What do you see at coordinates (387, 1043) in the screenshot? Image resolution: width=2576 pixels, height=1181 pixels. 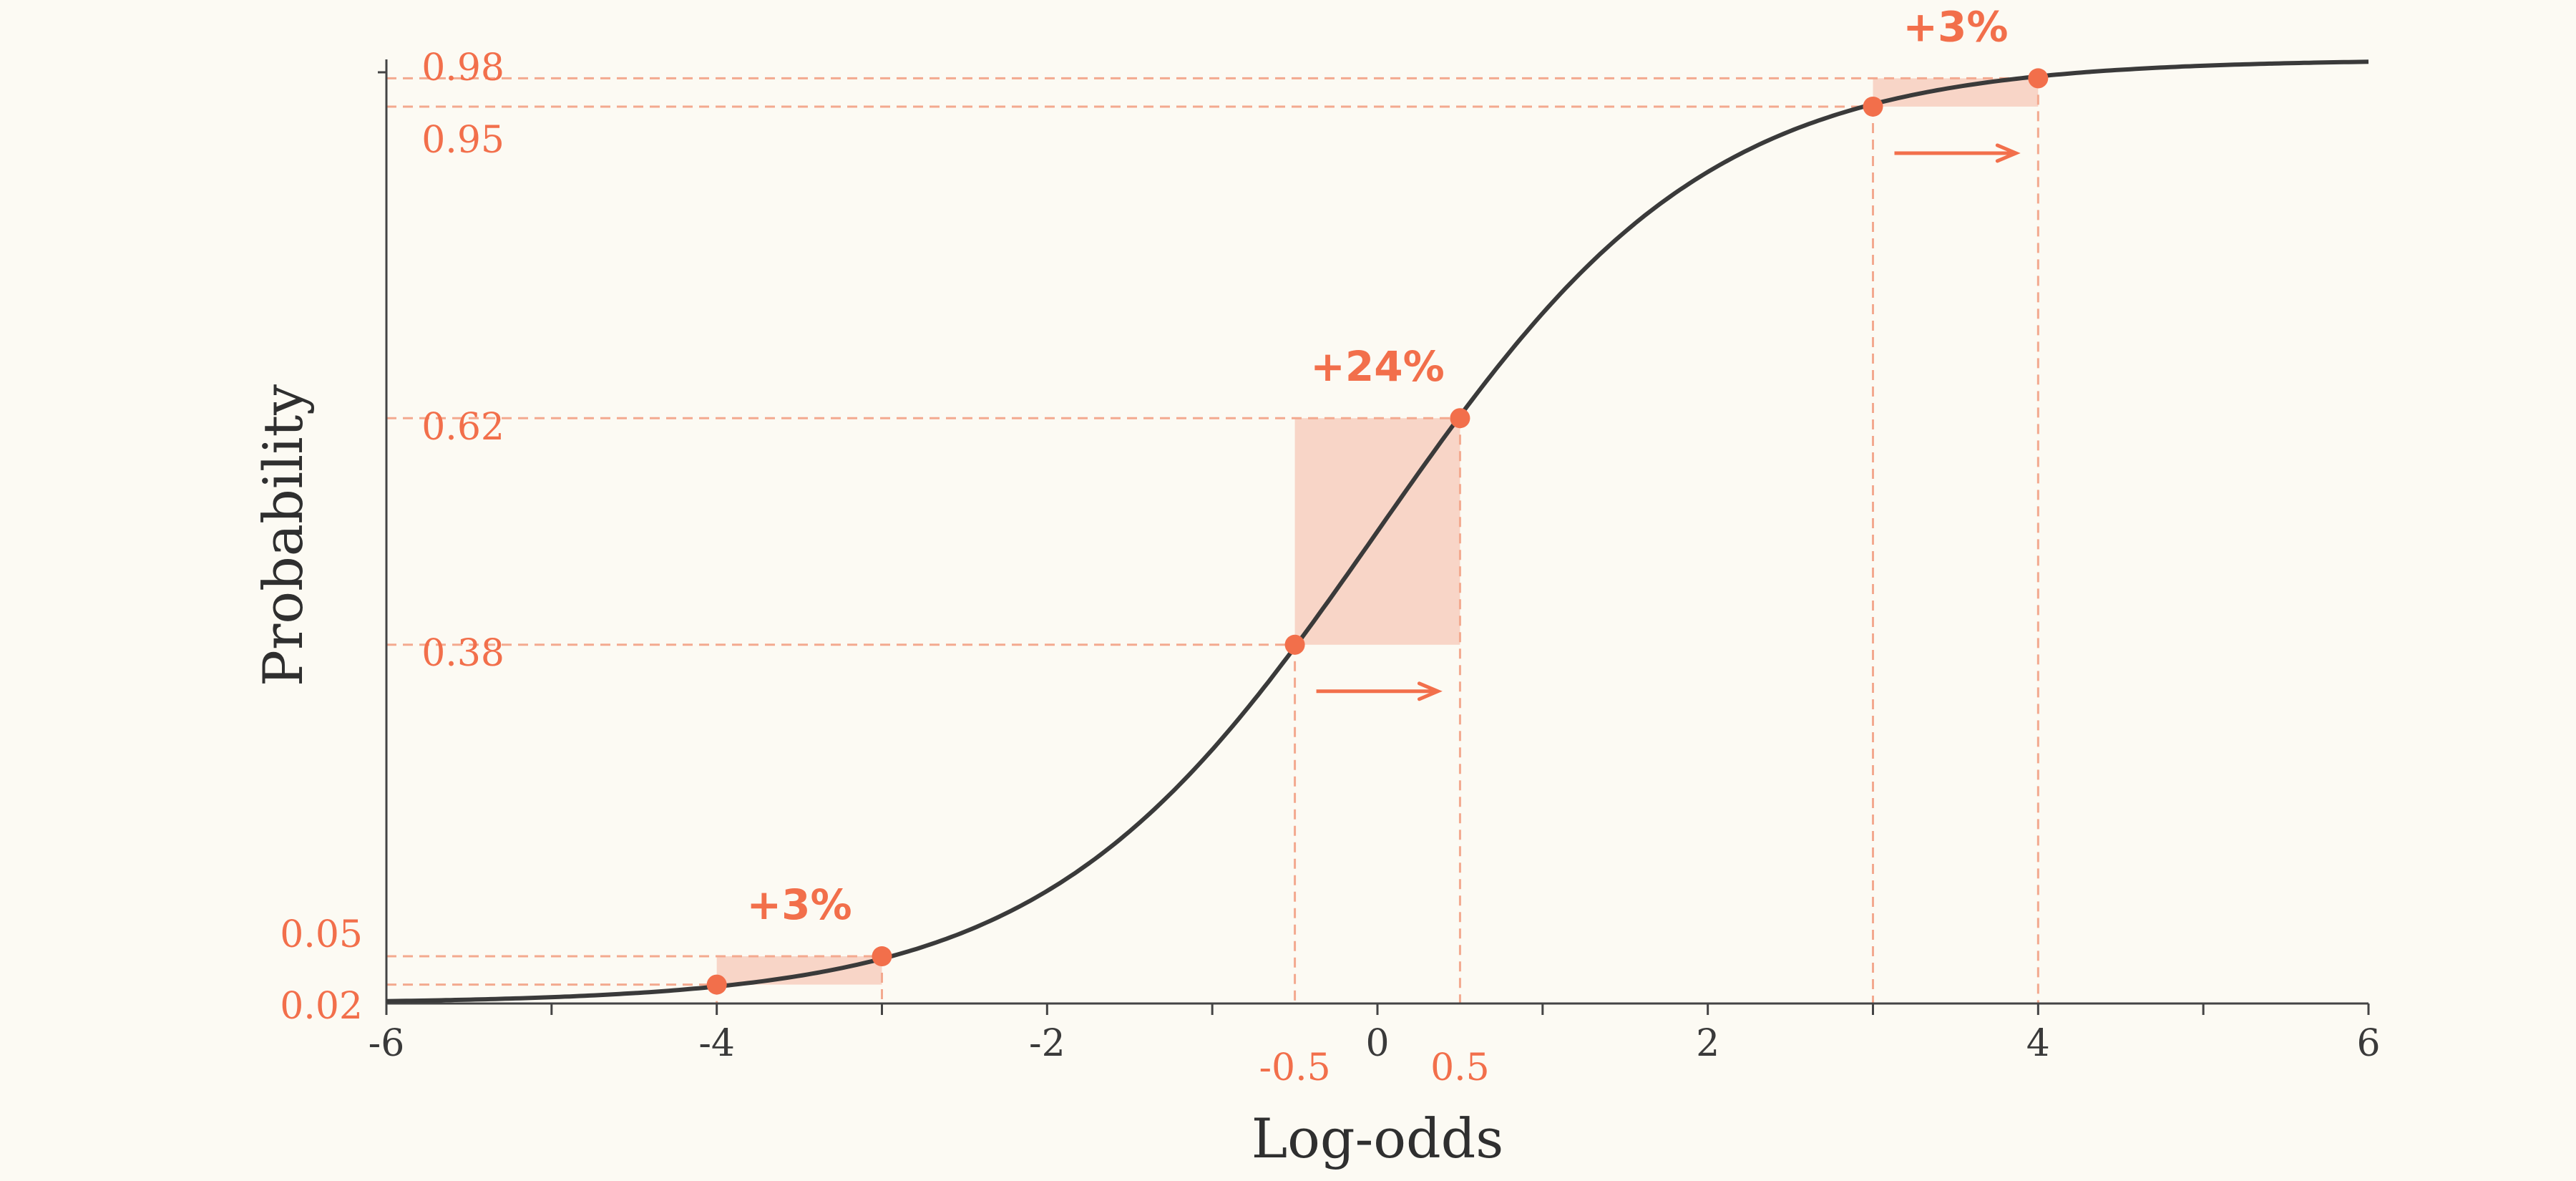 I see `x-tick-label: -6` at bounding box center [387, 1043].